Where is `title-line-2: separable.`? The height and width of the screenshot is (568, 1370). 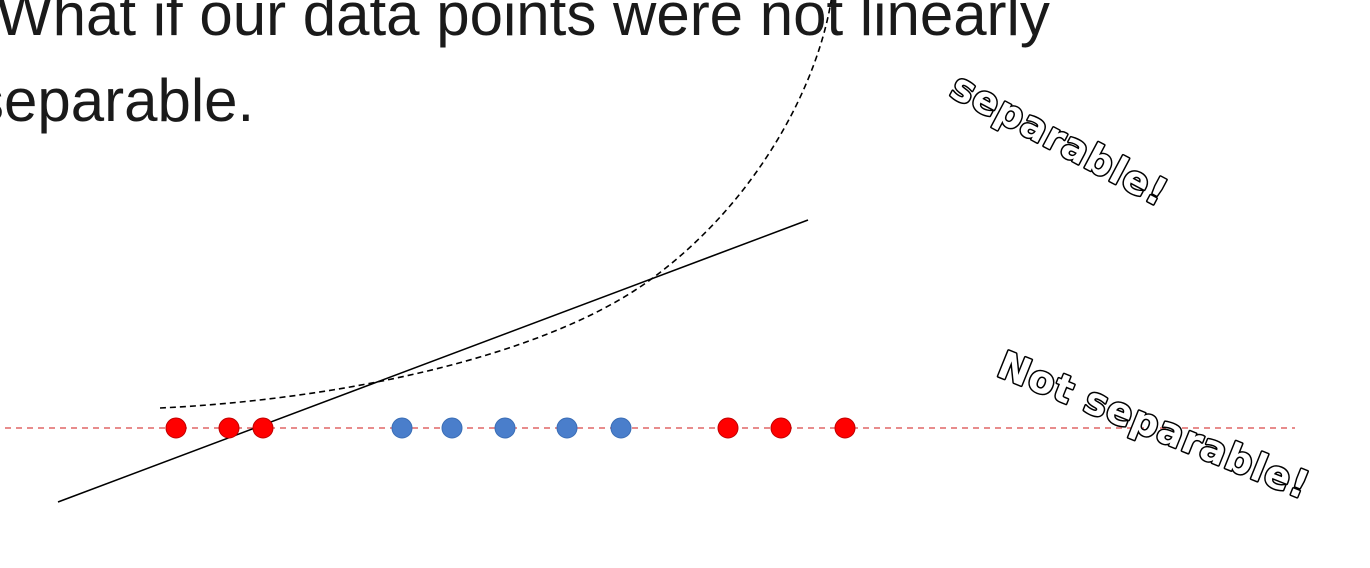 title-line-2: separable. is located at coordinates (127, 100).